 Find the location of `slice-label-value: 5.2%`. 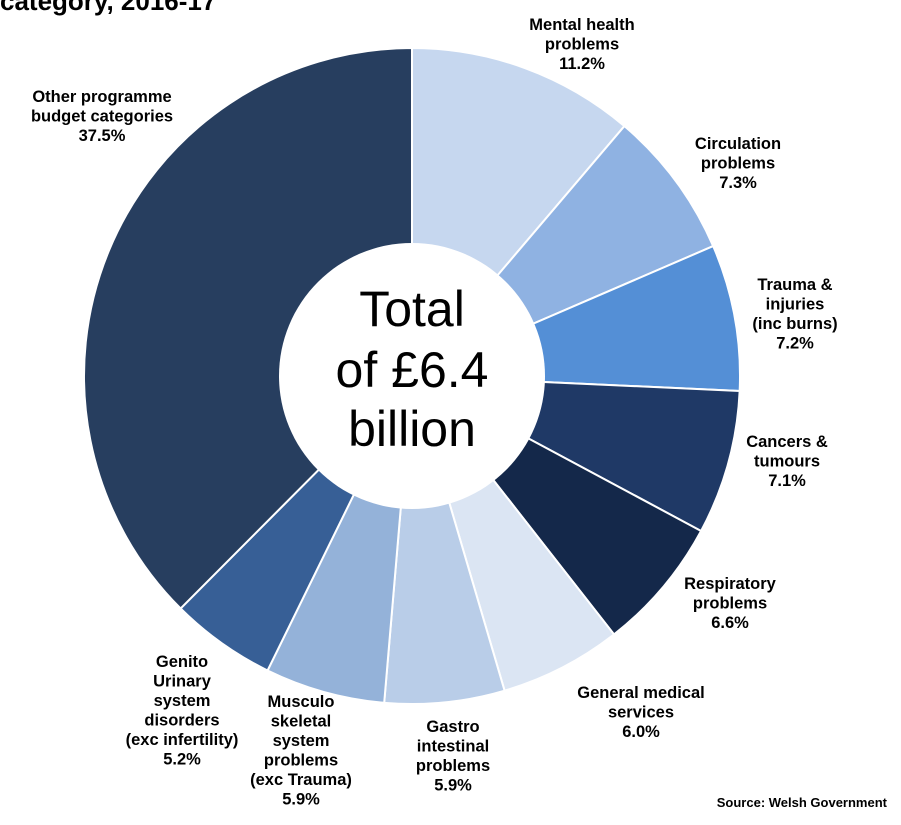

slice-label-value: 5.2% is located at coordinates (182, 760).